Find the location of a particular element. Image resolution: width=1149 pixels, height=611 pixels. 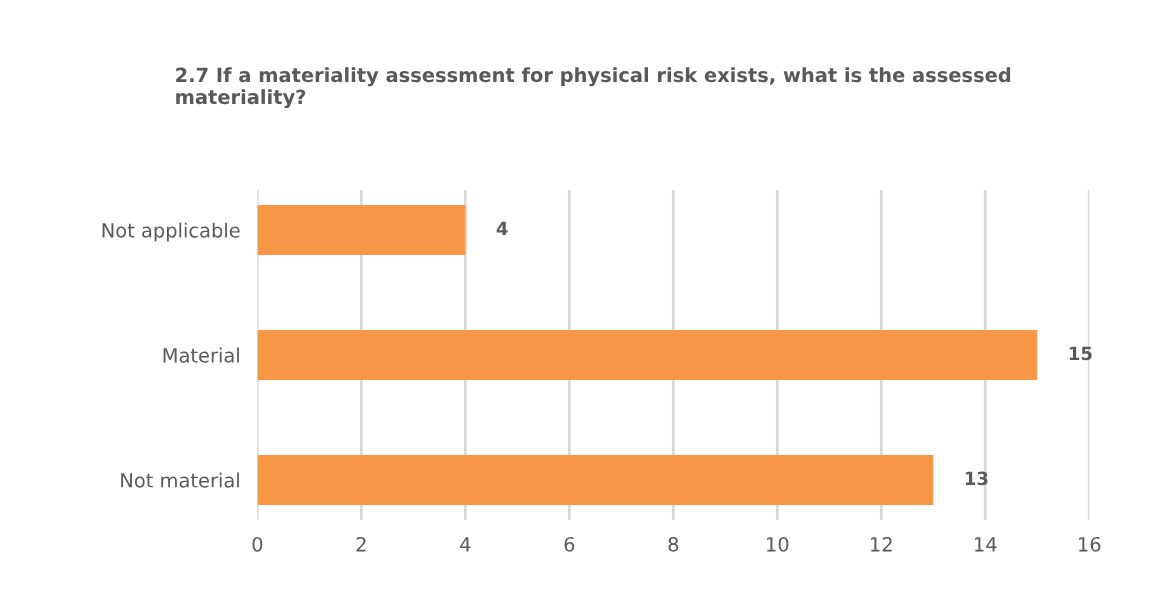

x-tick-label: 16 is located at coordinates (1090, 544).